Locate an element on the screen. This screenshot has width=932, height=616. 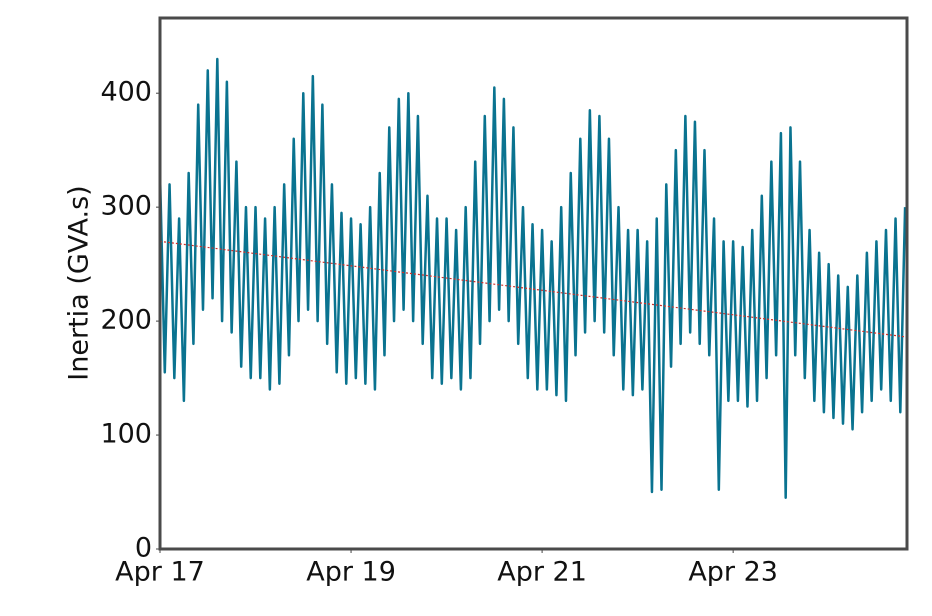
x-tick-label: Apr 21 is located at coordinates (542, 572).